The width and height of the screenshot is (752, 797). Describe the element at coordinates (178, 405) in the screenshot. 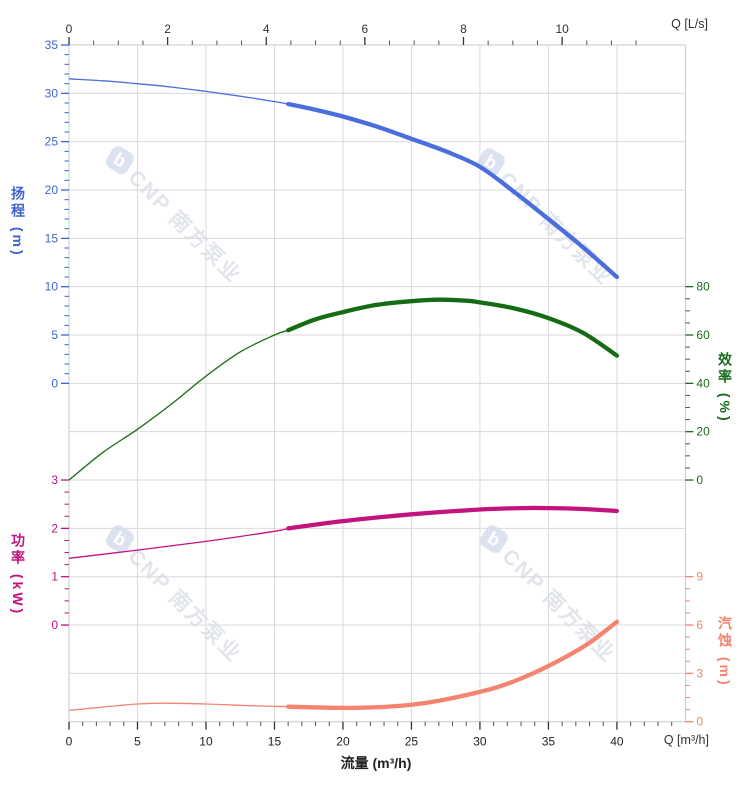

I see `efficiency-curve-thin` at that location.